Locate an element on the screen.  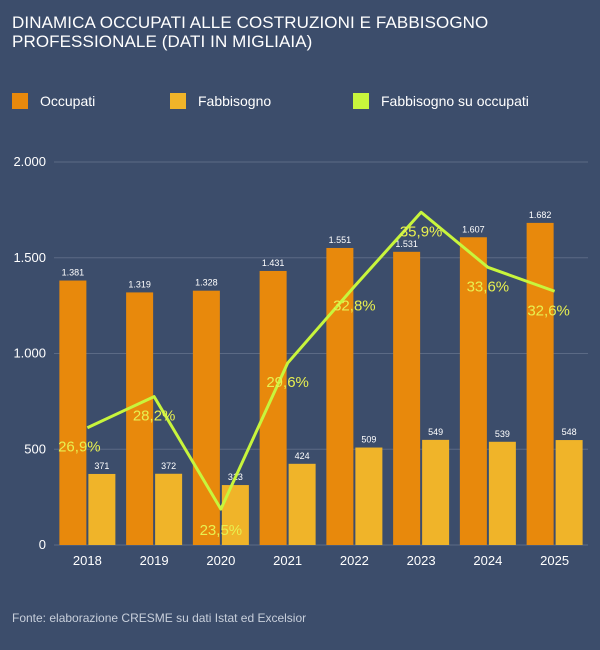
legend-item-ratio: Fabbisogno su occupati is located at coordinates (441, 101).